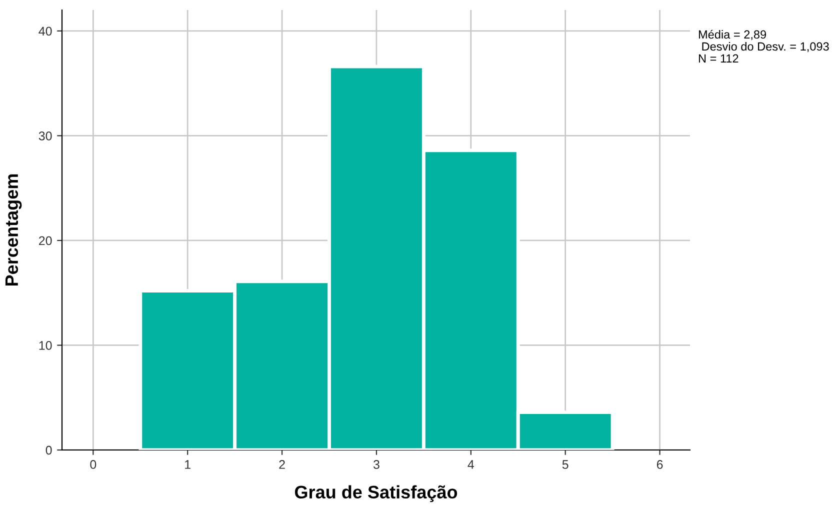 The image size is (832, 512). What do you see at coordinates (13, 230) in the screenshot?
I see `y-axis-title: Percentagem` at bounding box center [13, 230].